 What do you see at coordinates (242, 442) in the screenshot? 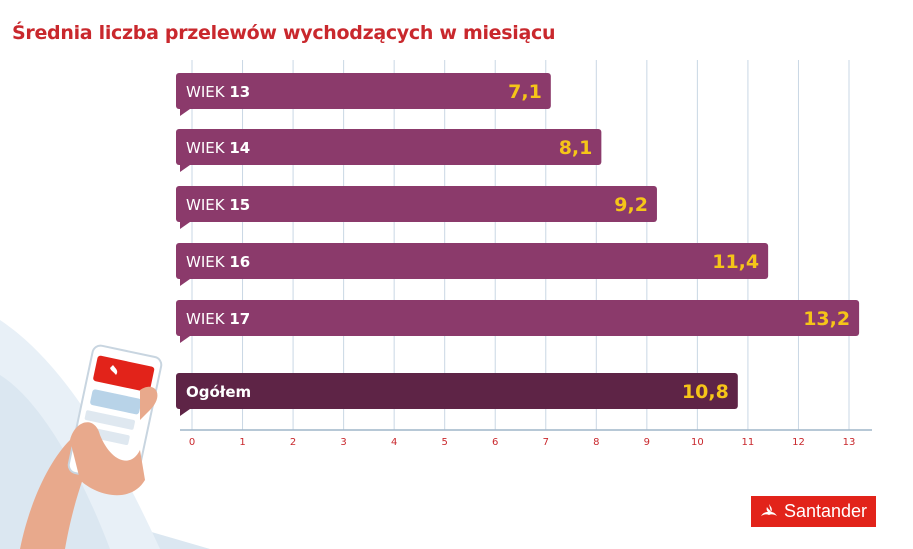
I see `x-tick-label: 1` at bounding box center [242, 442].